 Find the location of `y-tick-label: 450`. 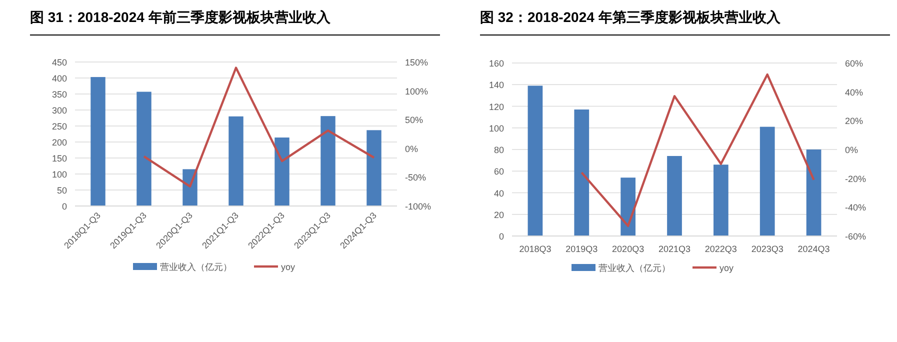

y-tick-label: 450 is located at coordinates (59, 63).